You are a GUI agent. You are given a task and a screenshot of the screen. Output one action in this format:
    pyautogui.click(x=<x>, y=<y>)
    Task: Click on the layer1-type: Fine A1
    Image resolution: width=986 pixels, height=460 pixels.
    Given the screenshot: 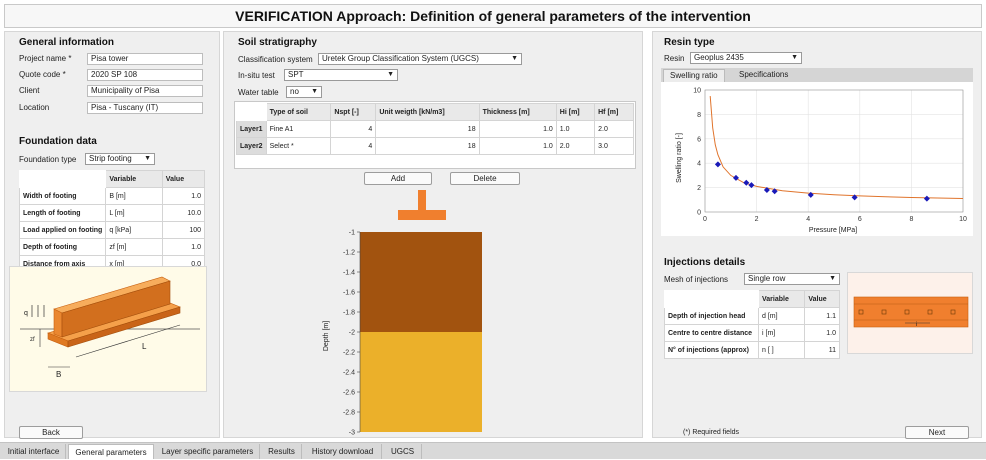 What is the action you would take?
    pyautogui.click(x=298, y=129)
    